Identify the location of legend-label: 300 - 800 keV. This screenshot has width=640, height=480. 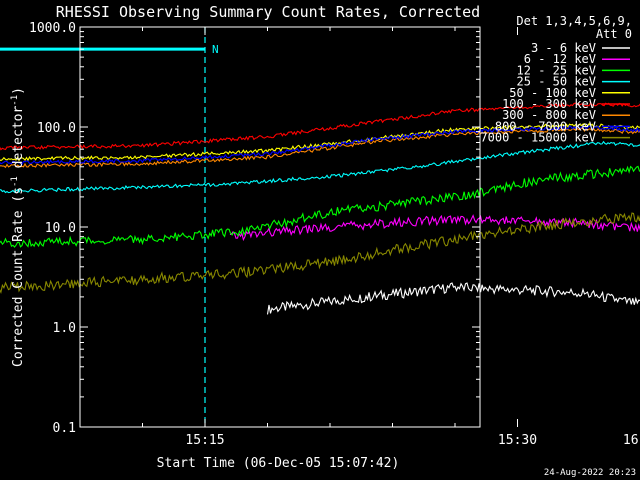
(549, 115).